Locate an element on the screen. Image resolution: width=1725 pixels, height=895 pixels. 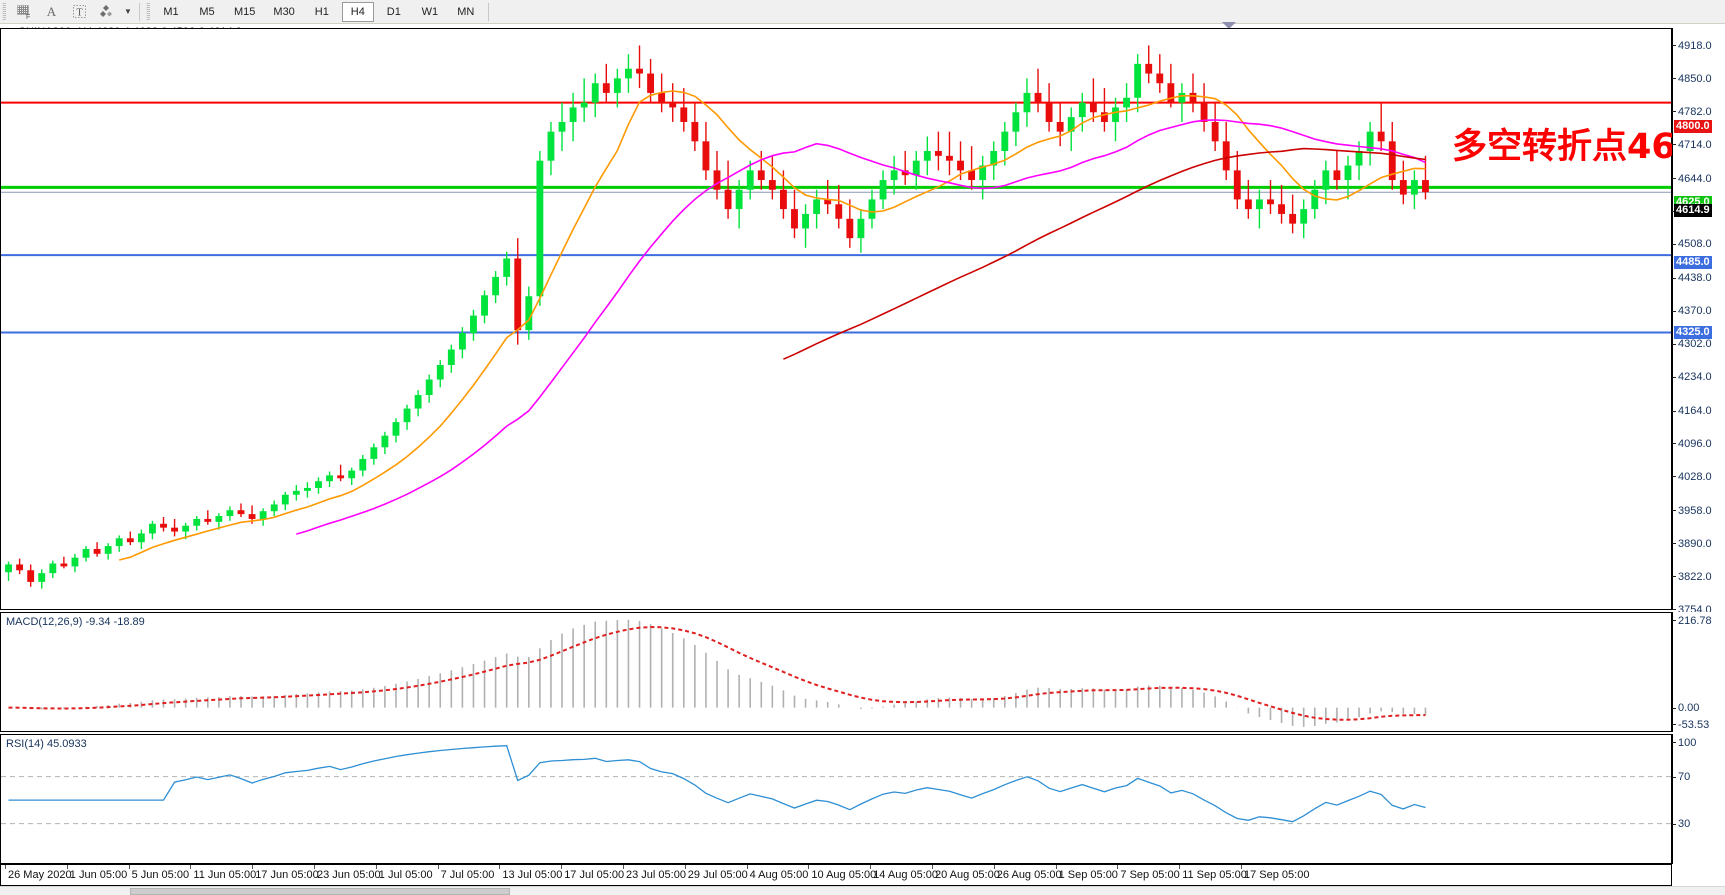
axis-tick-label: 4234.0 is located at coordinates (1695, 377).